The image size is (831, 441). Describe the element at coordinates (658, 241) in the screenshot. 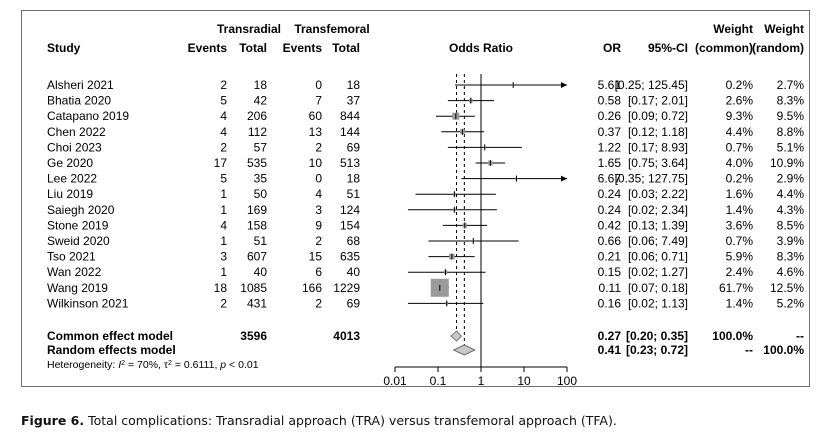

I see `study-ci: [0.06; 7.49]` at that location.